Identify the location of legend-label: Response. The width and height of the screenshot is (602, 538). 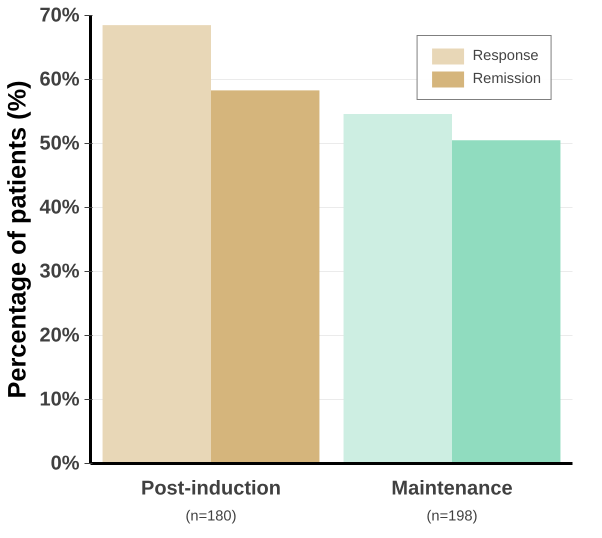
(505, 56).